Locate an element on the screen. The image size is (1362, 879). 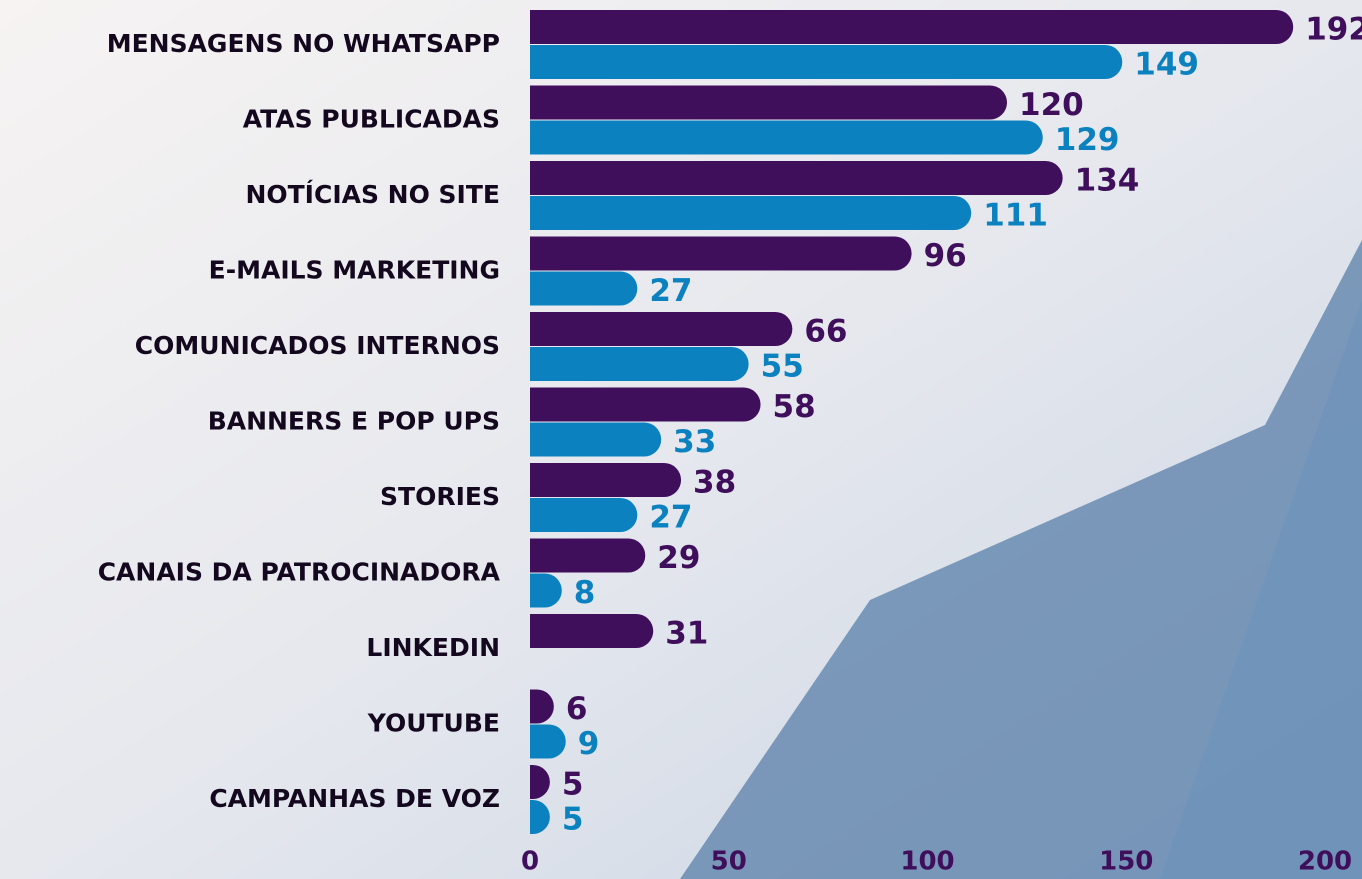
value-label: 29 is located at coordinates (678, 558).